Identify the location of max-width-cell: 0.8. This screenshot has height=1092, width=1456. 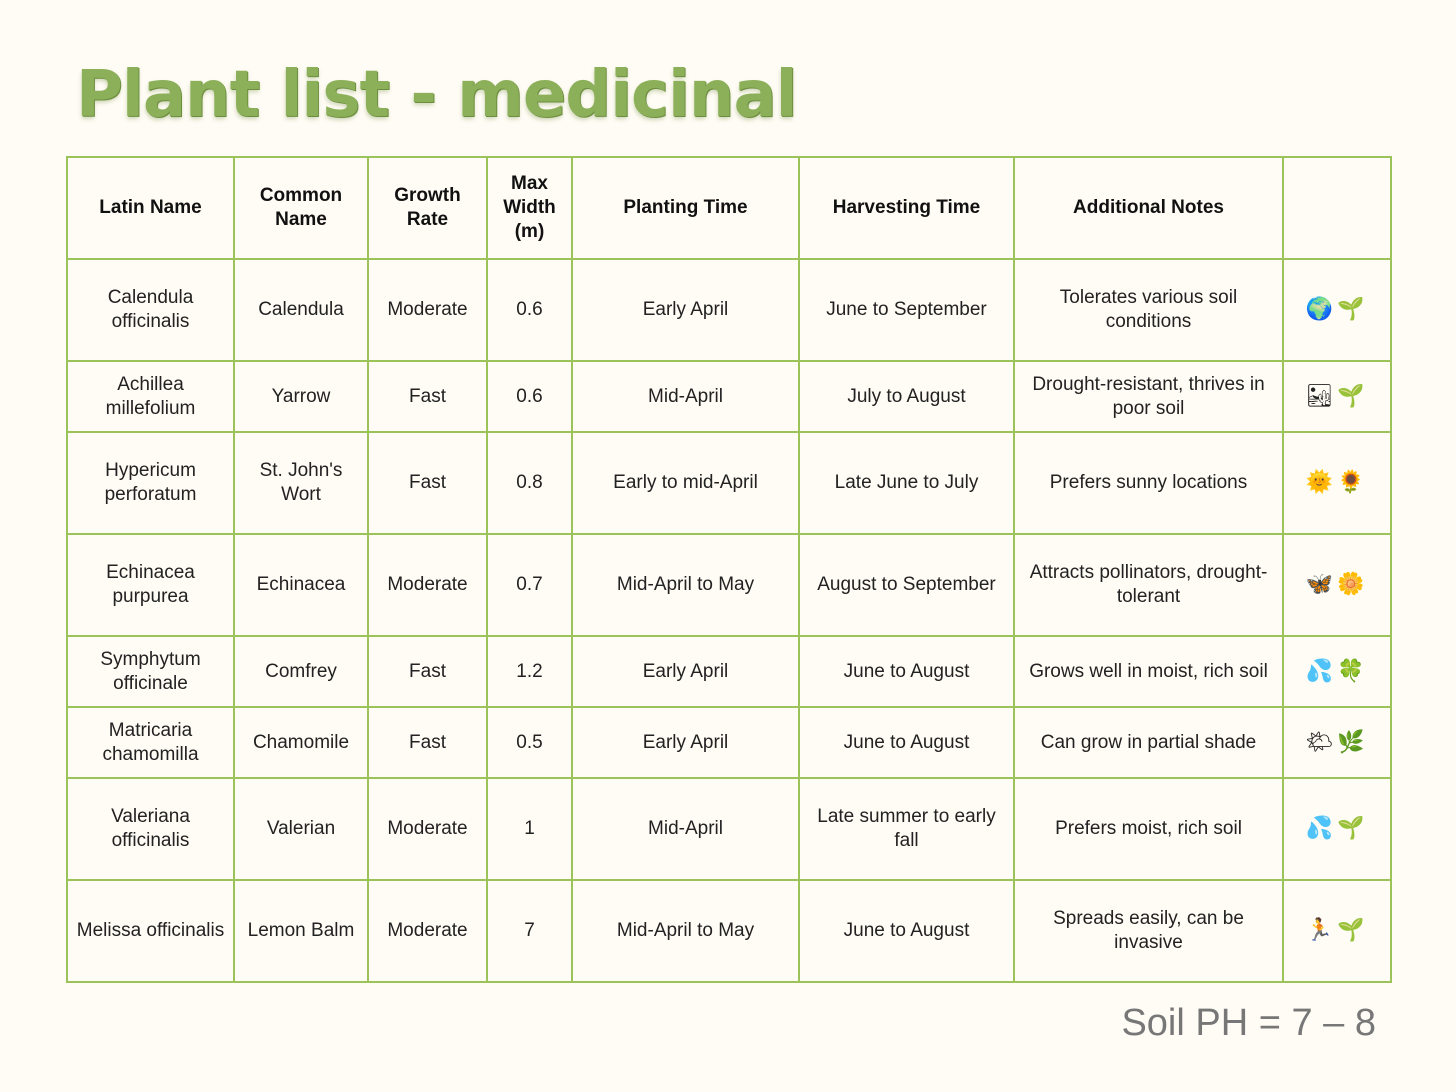
(529, 483).